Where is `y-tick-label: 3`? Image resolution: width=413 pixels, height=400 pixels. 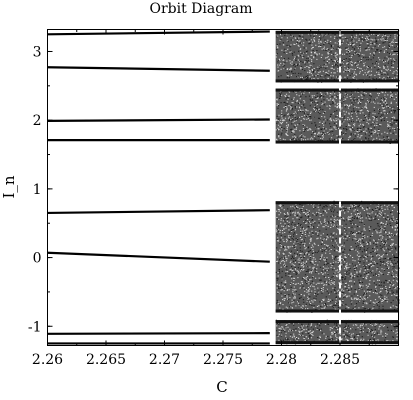 y-tick-label: 3 is located at coordinates (37, 52).